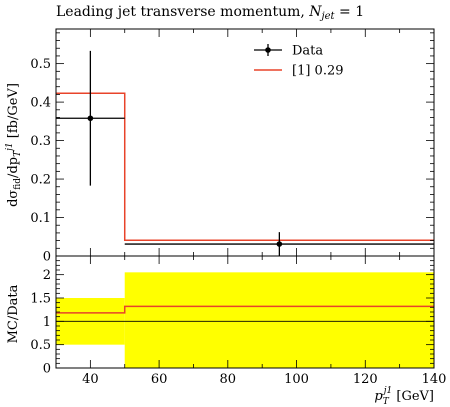 The image size is (450, 407). Describe the element at coordinates (47, 275) in the screenshot. I see `ratio-y-tick-label: 2` at that location.